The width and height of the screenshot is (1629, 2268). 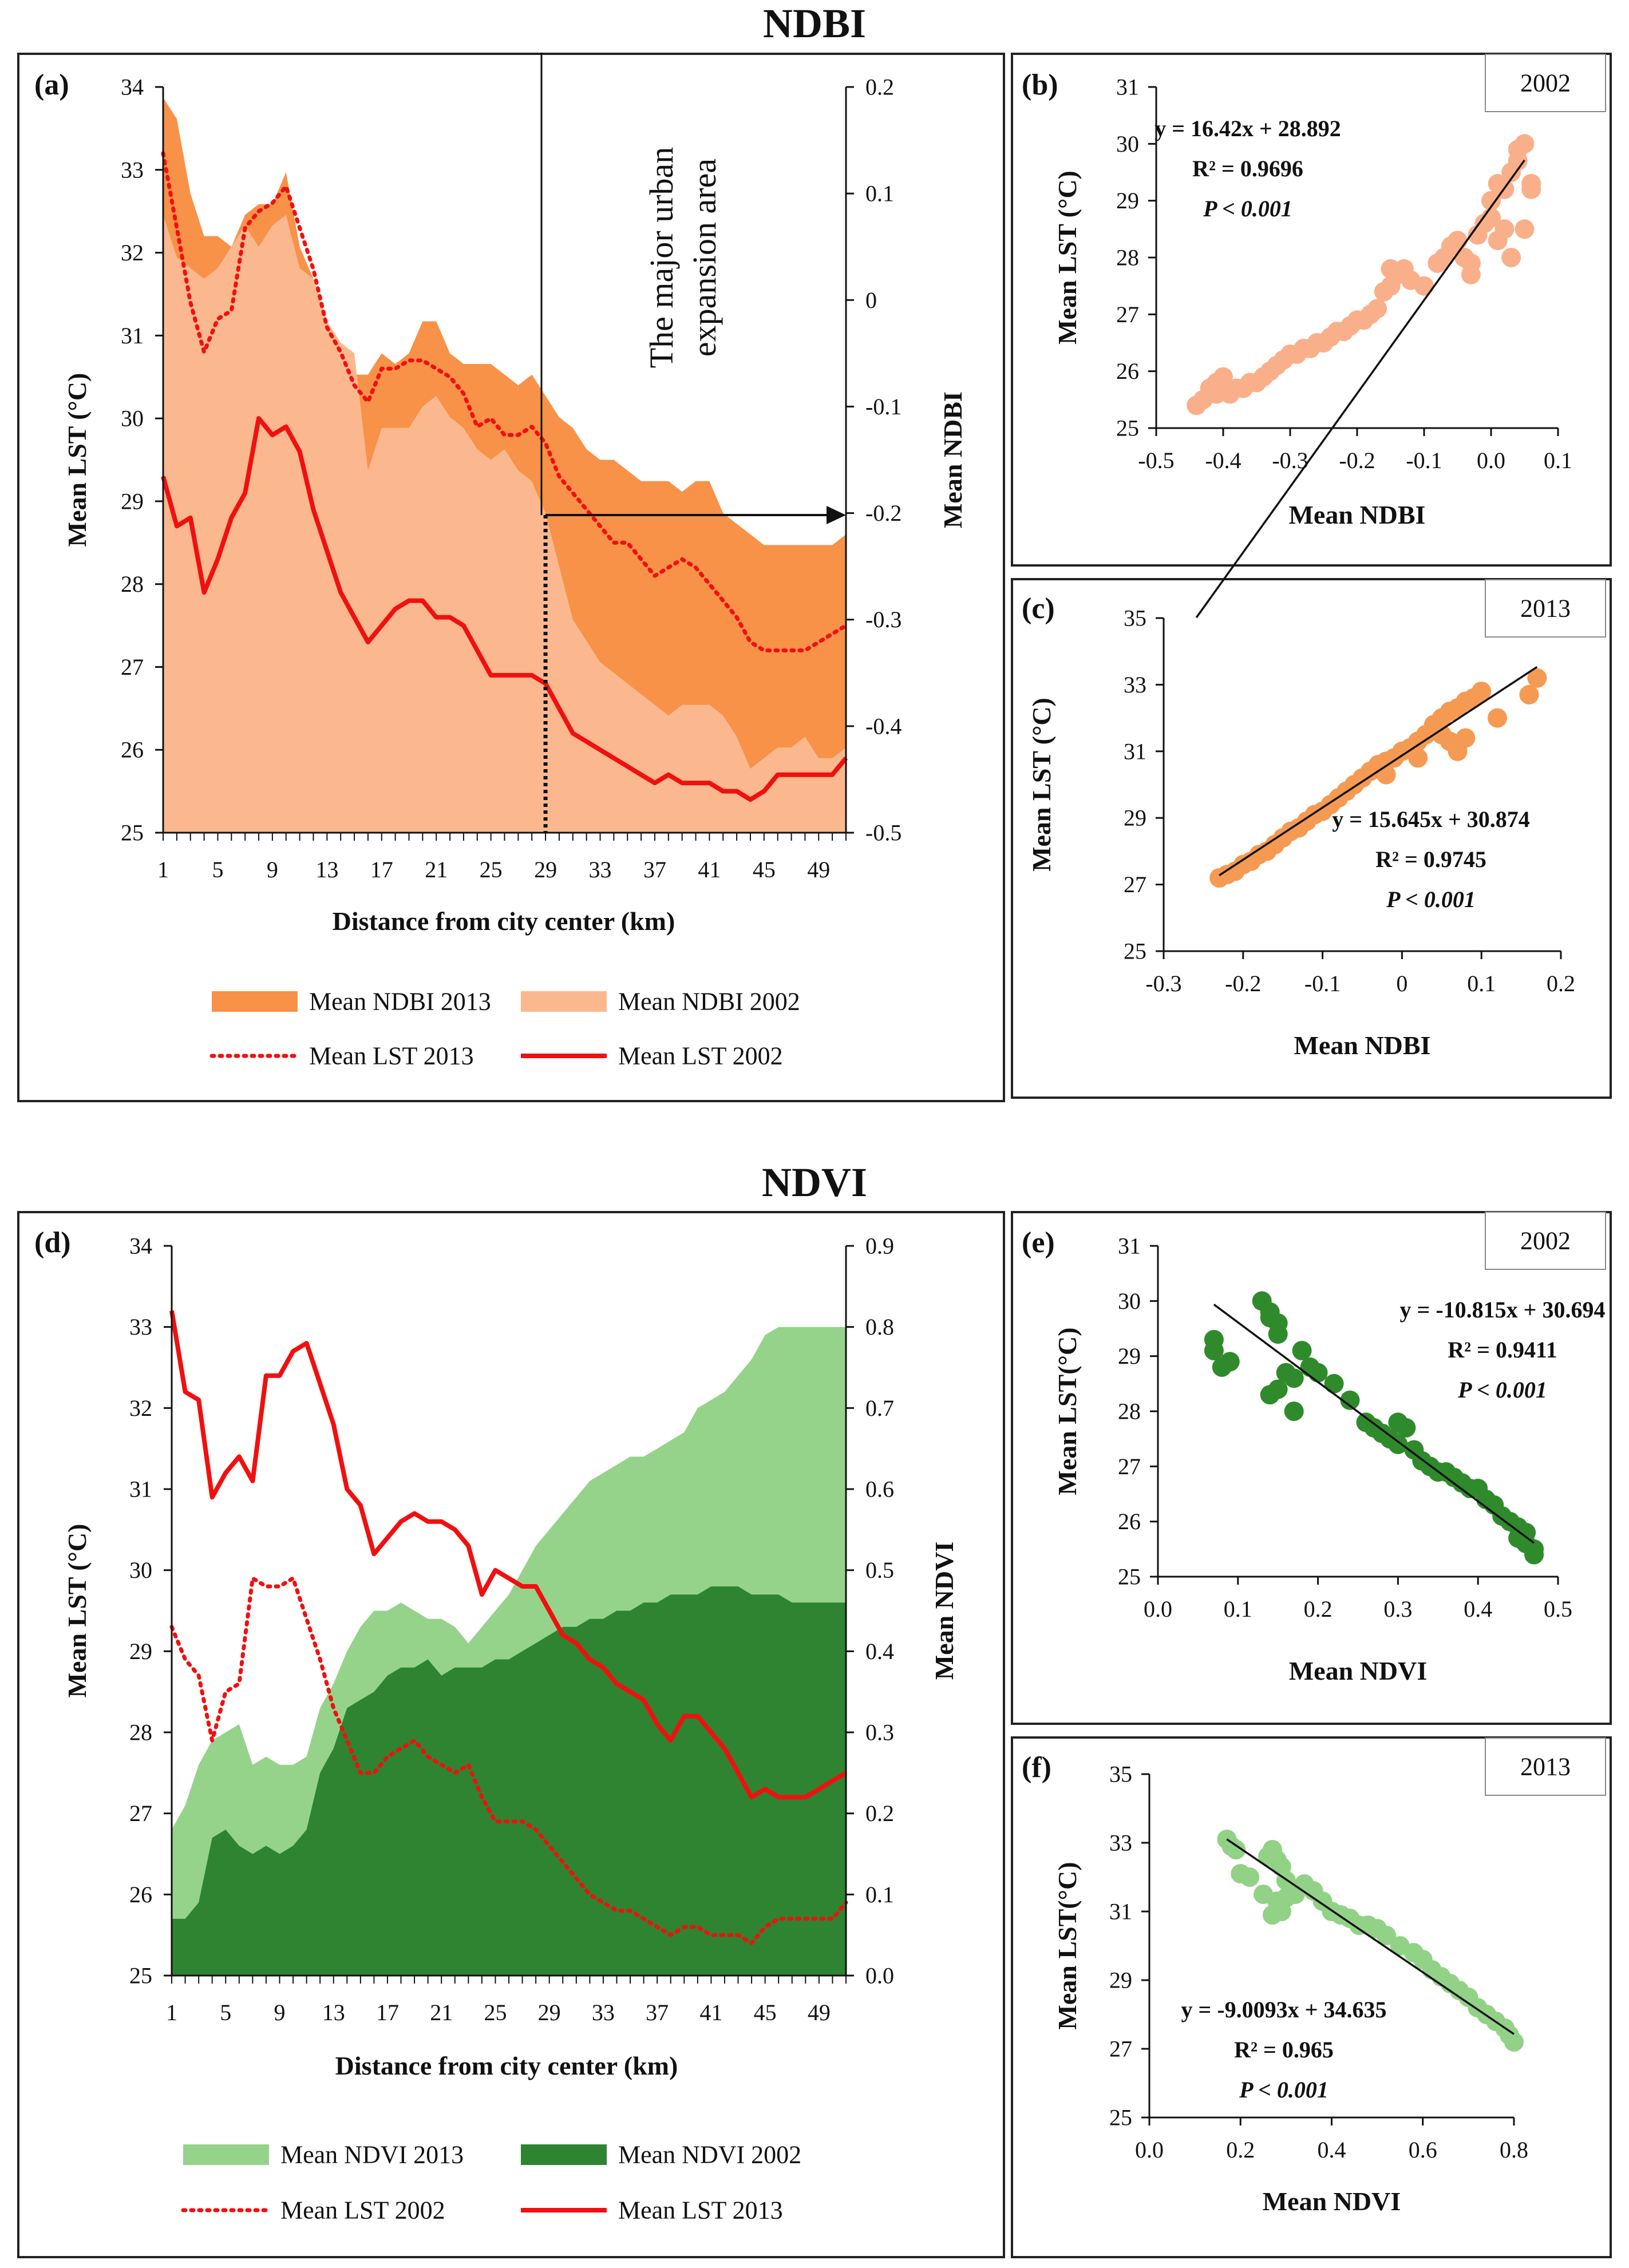 I want to click on left-tick-label: 25, so click(x=132, y=833).